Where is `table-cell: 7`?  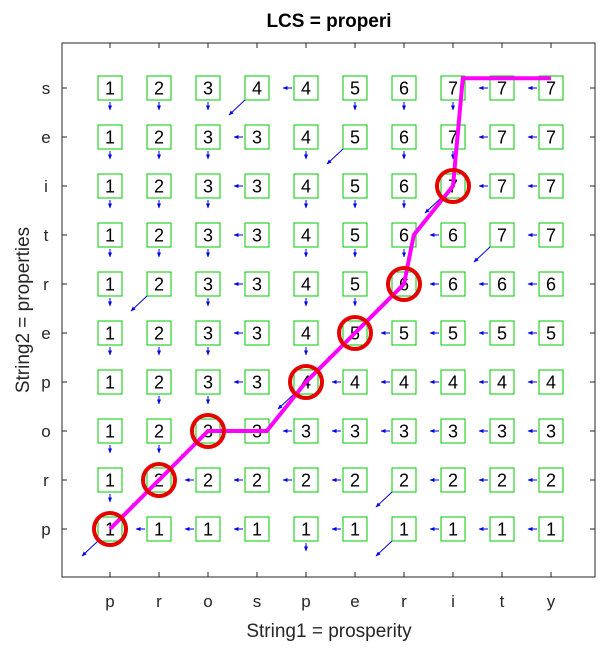
table-cell: 7 is located at coordinates (502, 88).